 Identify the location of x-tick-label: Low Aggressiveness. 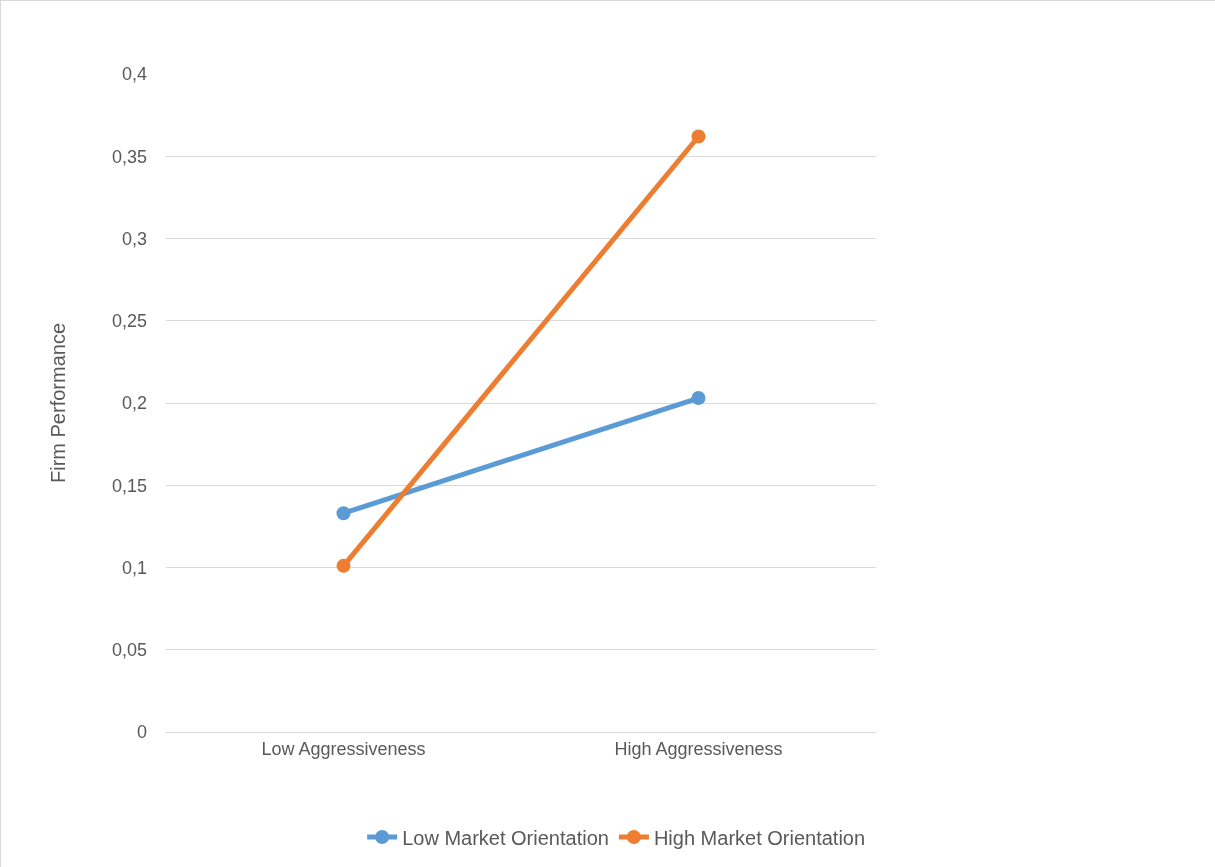
(343, 748).